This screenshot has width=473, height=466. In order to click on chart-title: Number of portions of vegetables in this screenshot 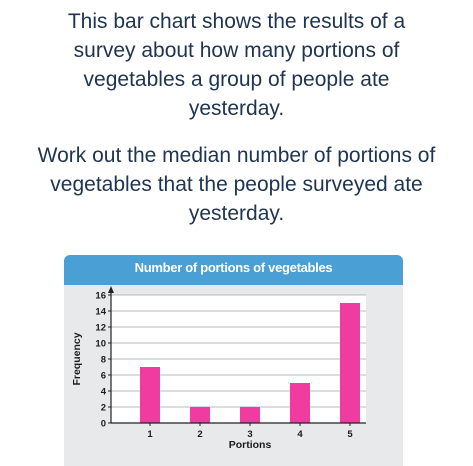, I will do `click(233, 267)`.